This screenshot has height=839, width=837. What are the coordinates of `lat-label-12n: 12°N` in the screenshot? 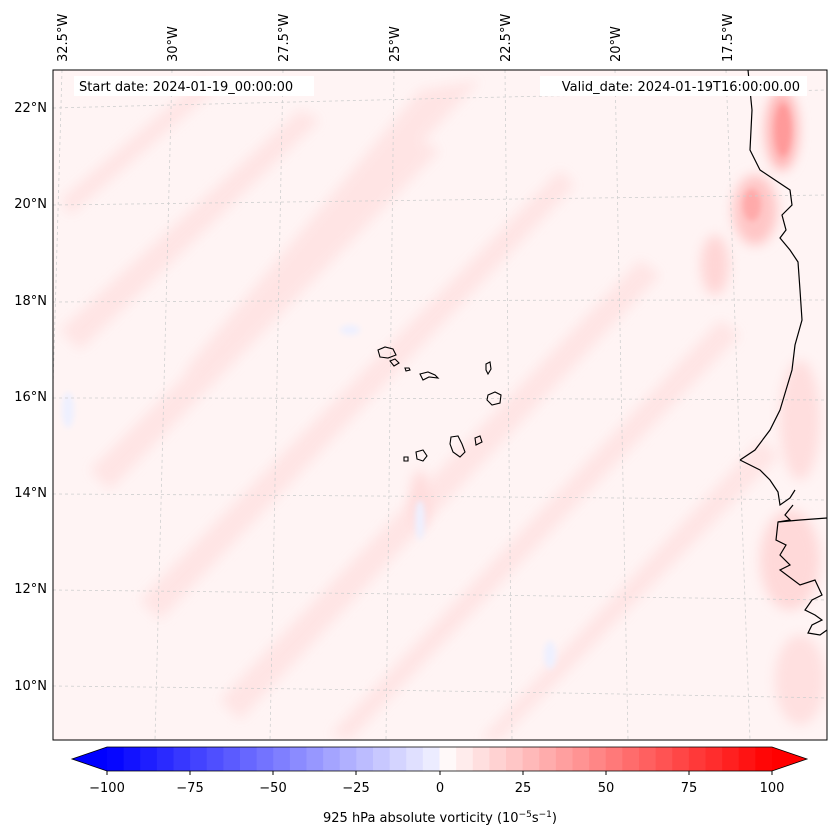 It's located at (30, 589).